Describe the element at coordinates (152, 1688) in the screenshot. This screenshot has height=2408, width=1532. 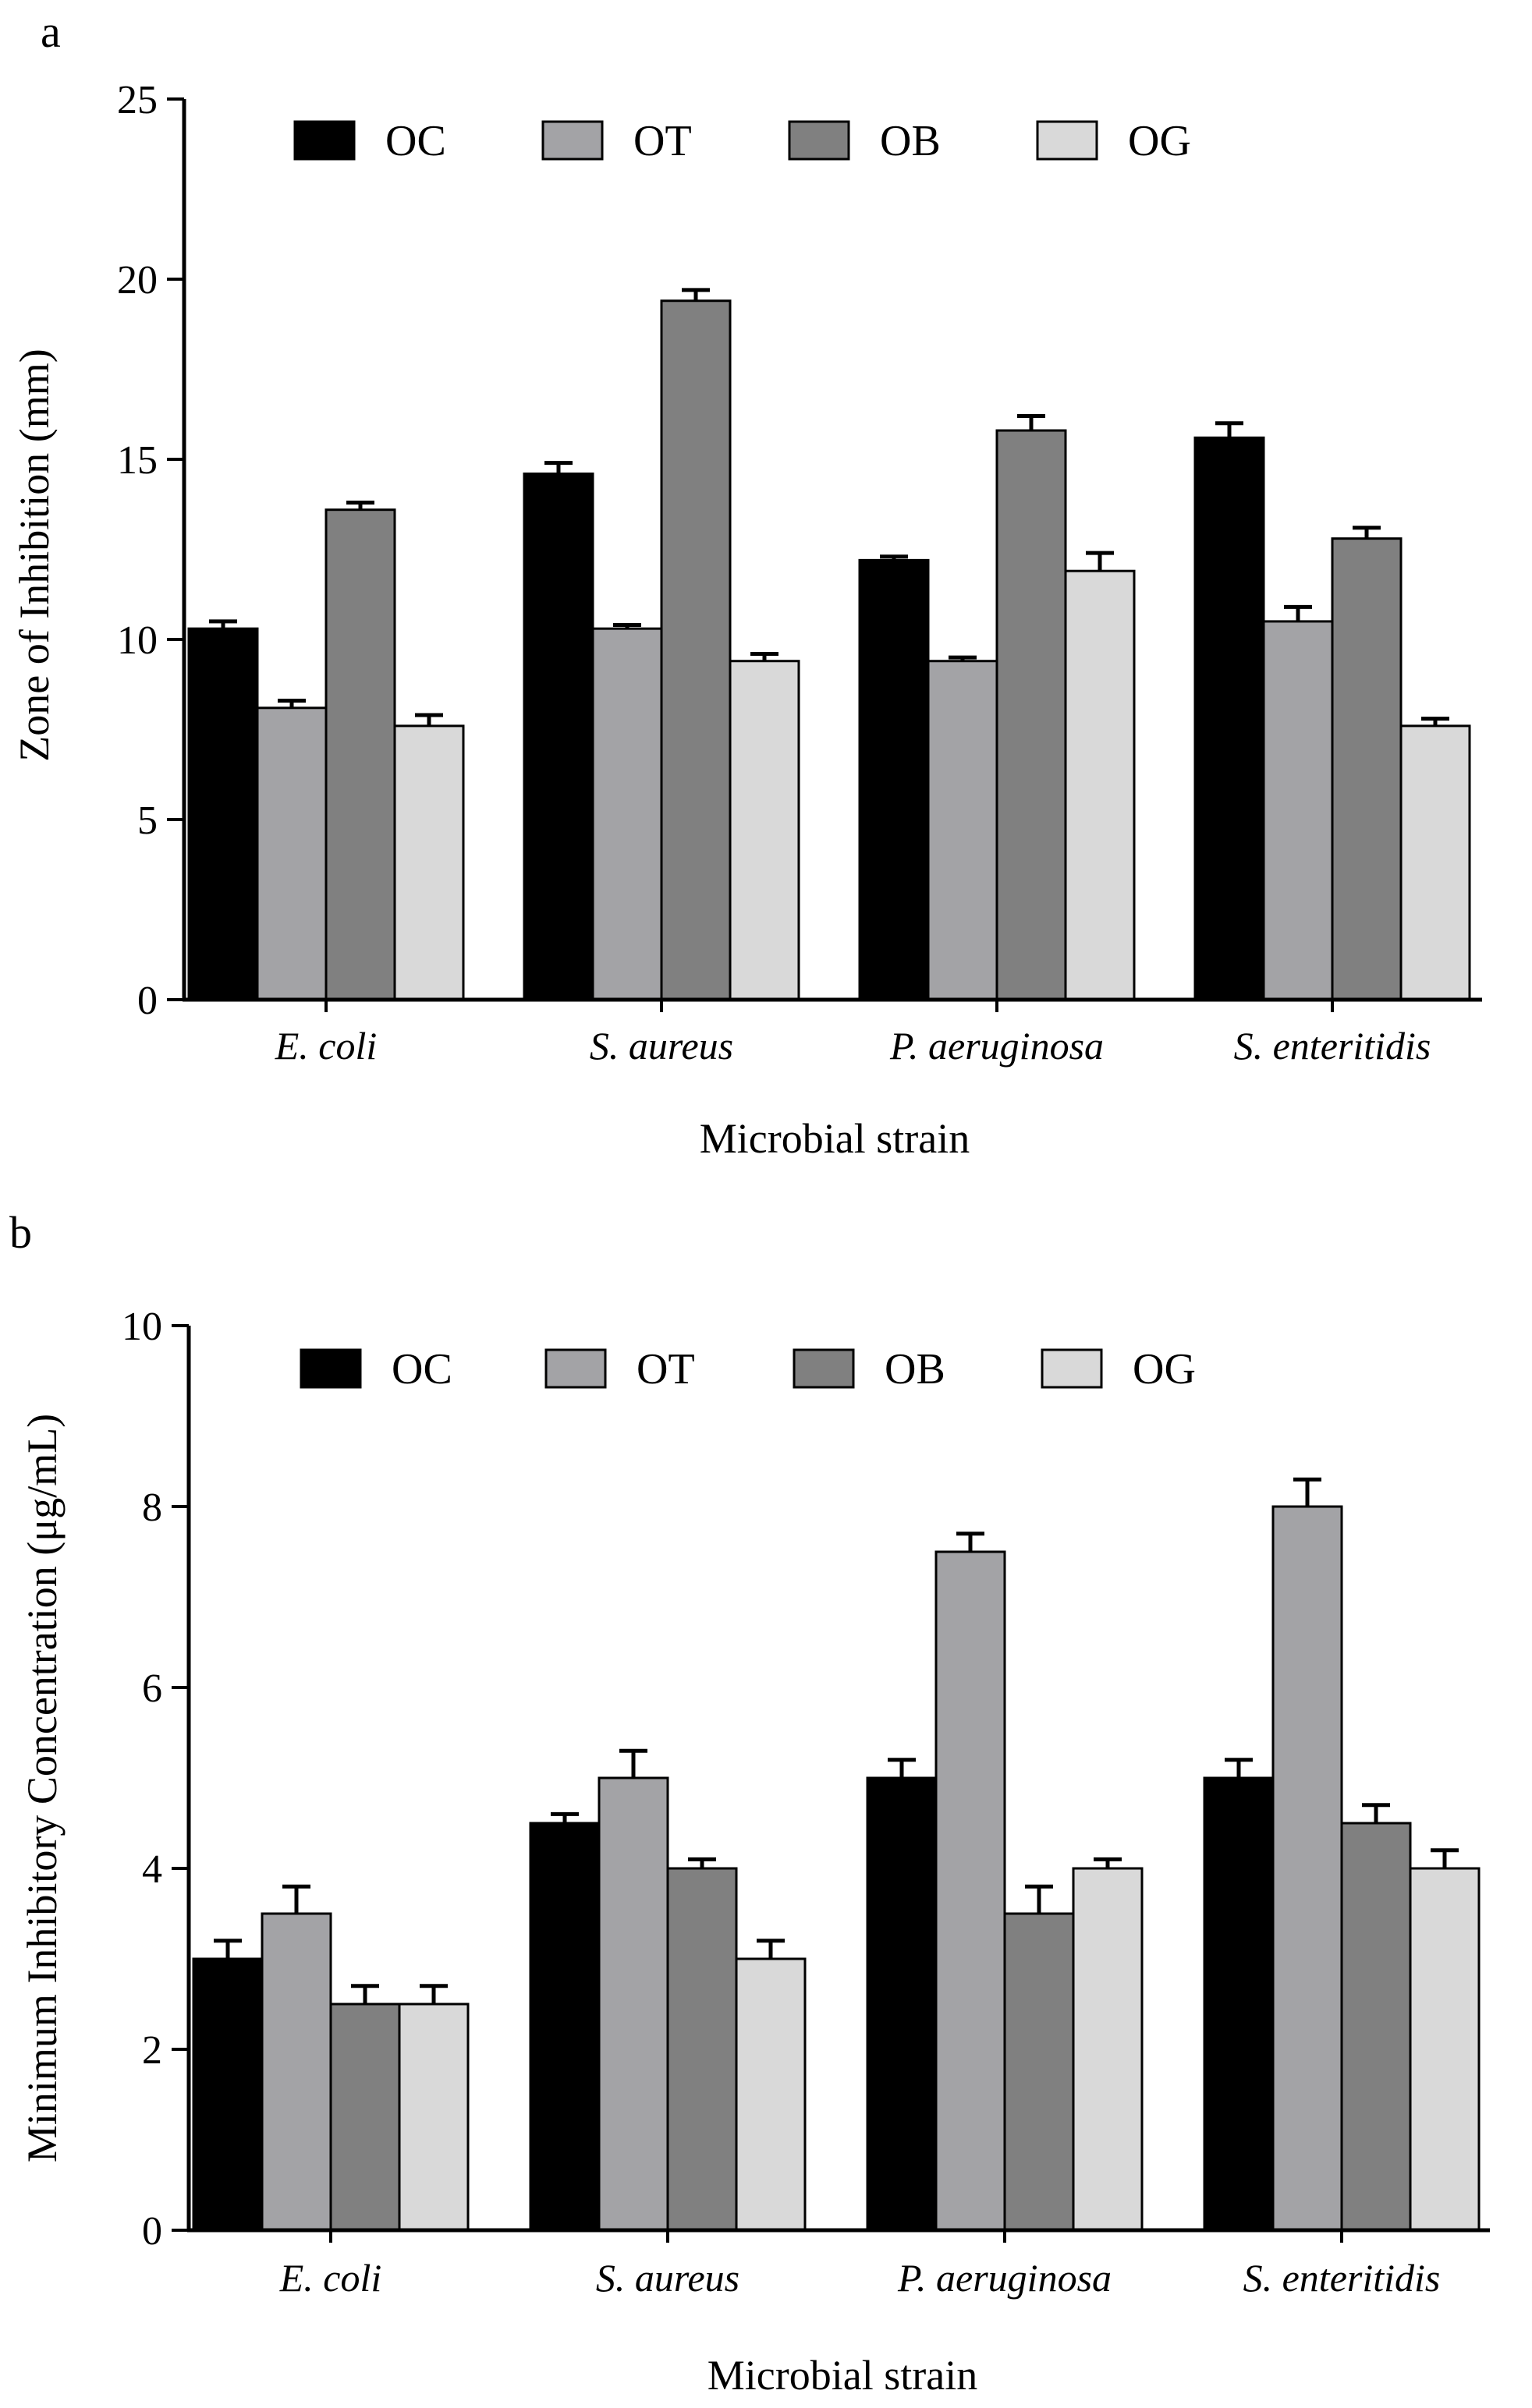
I see `y-tick-label: 6` at that location.